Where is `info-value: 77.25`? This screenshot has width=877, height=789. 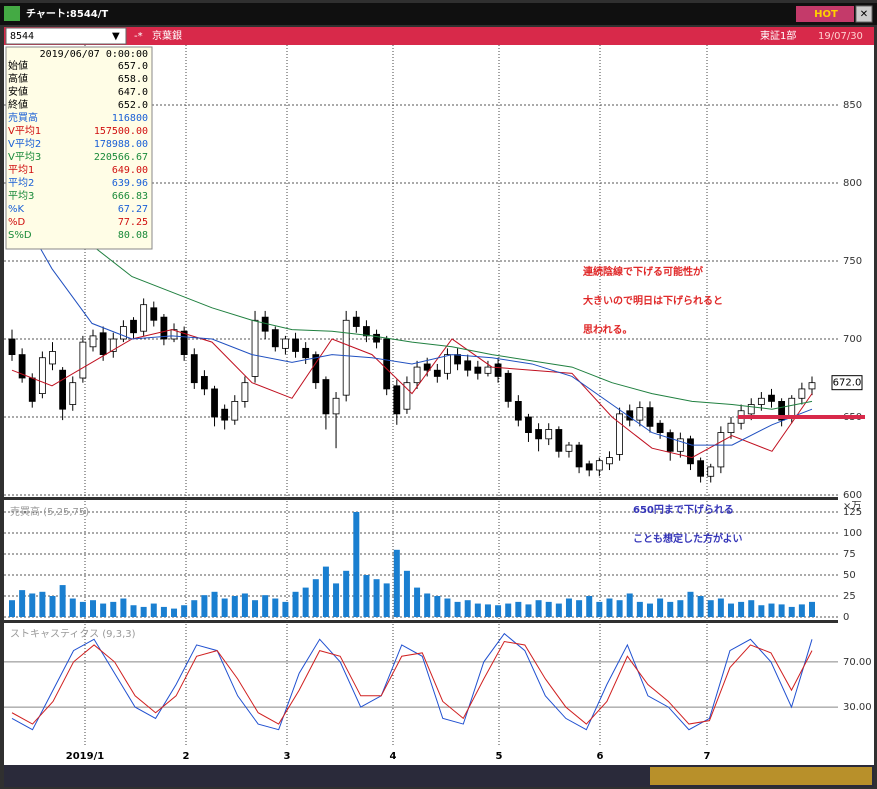 info-value: 77.25 is located at coordinates (133, 222).